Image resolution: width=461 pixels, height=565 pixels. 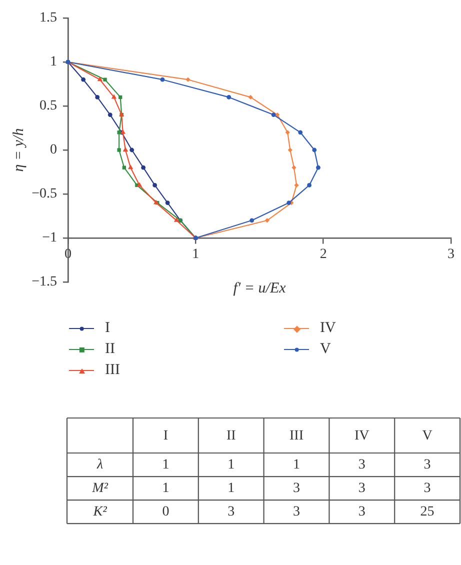 What do you see at coordinates (48, 18) in the screenshot?
I see `y-tick-label: 1.5` at bounding box center [48, 18].